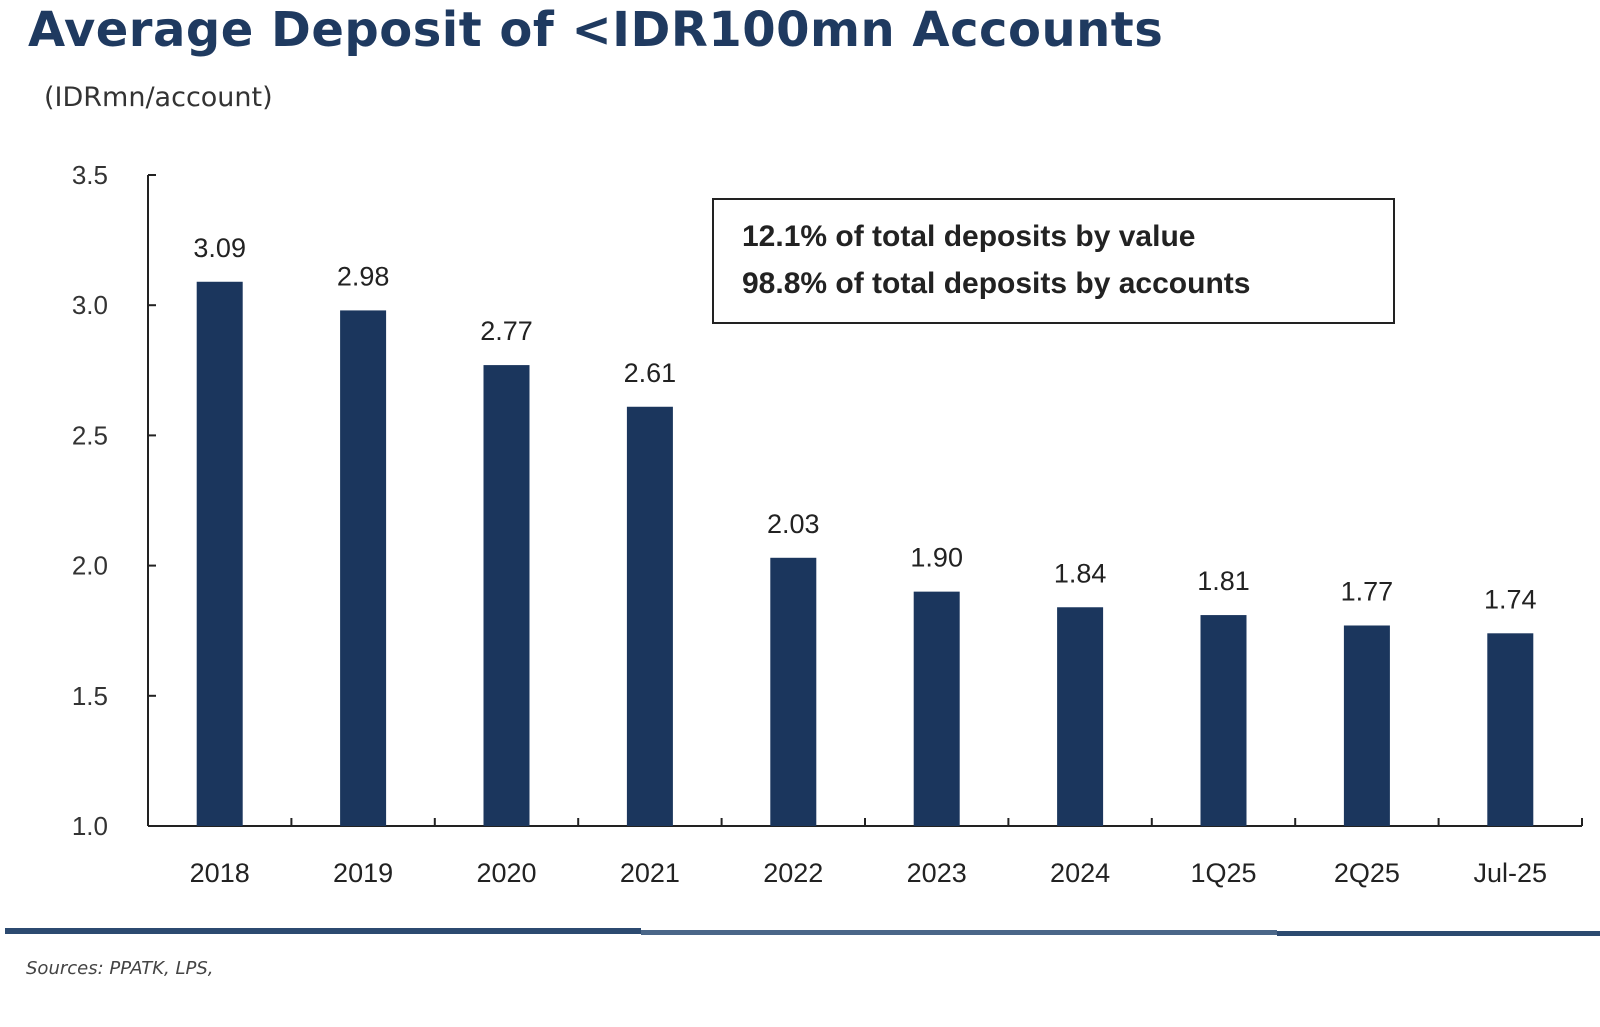 Image resolution: width=1600 pixels, height=1027 pixels. Describe the element at coordinates (596, 30) in the screenshot. I see `chart-title: Average Deposit of <IDR100mn Accounts` at that location.